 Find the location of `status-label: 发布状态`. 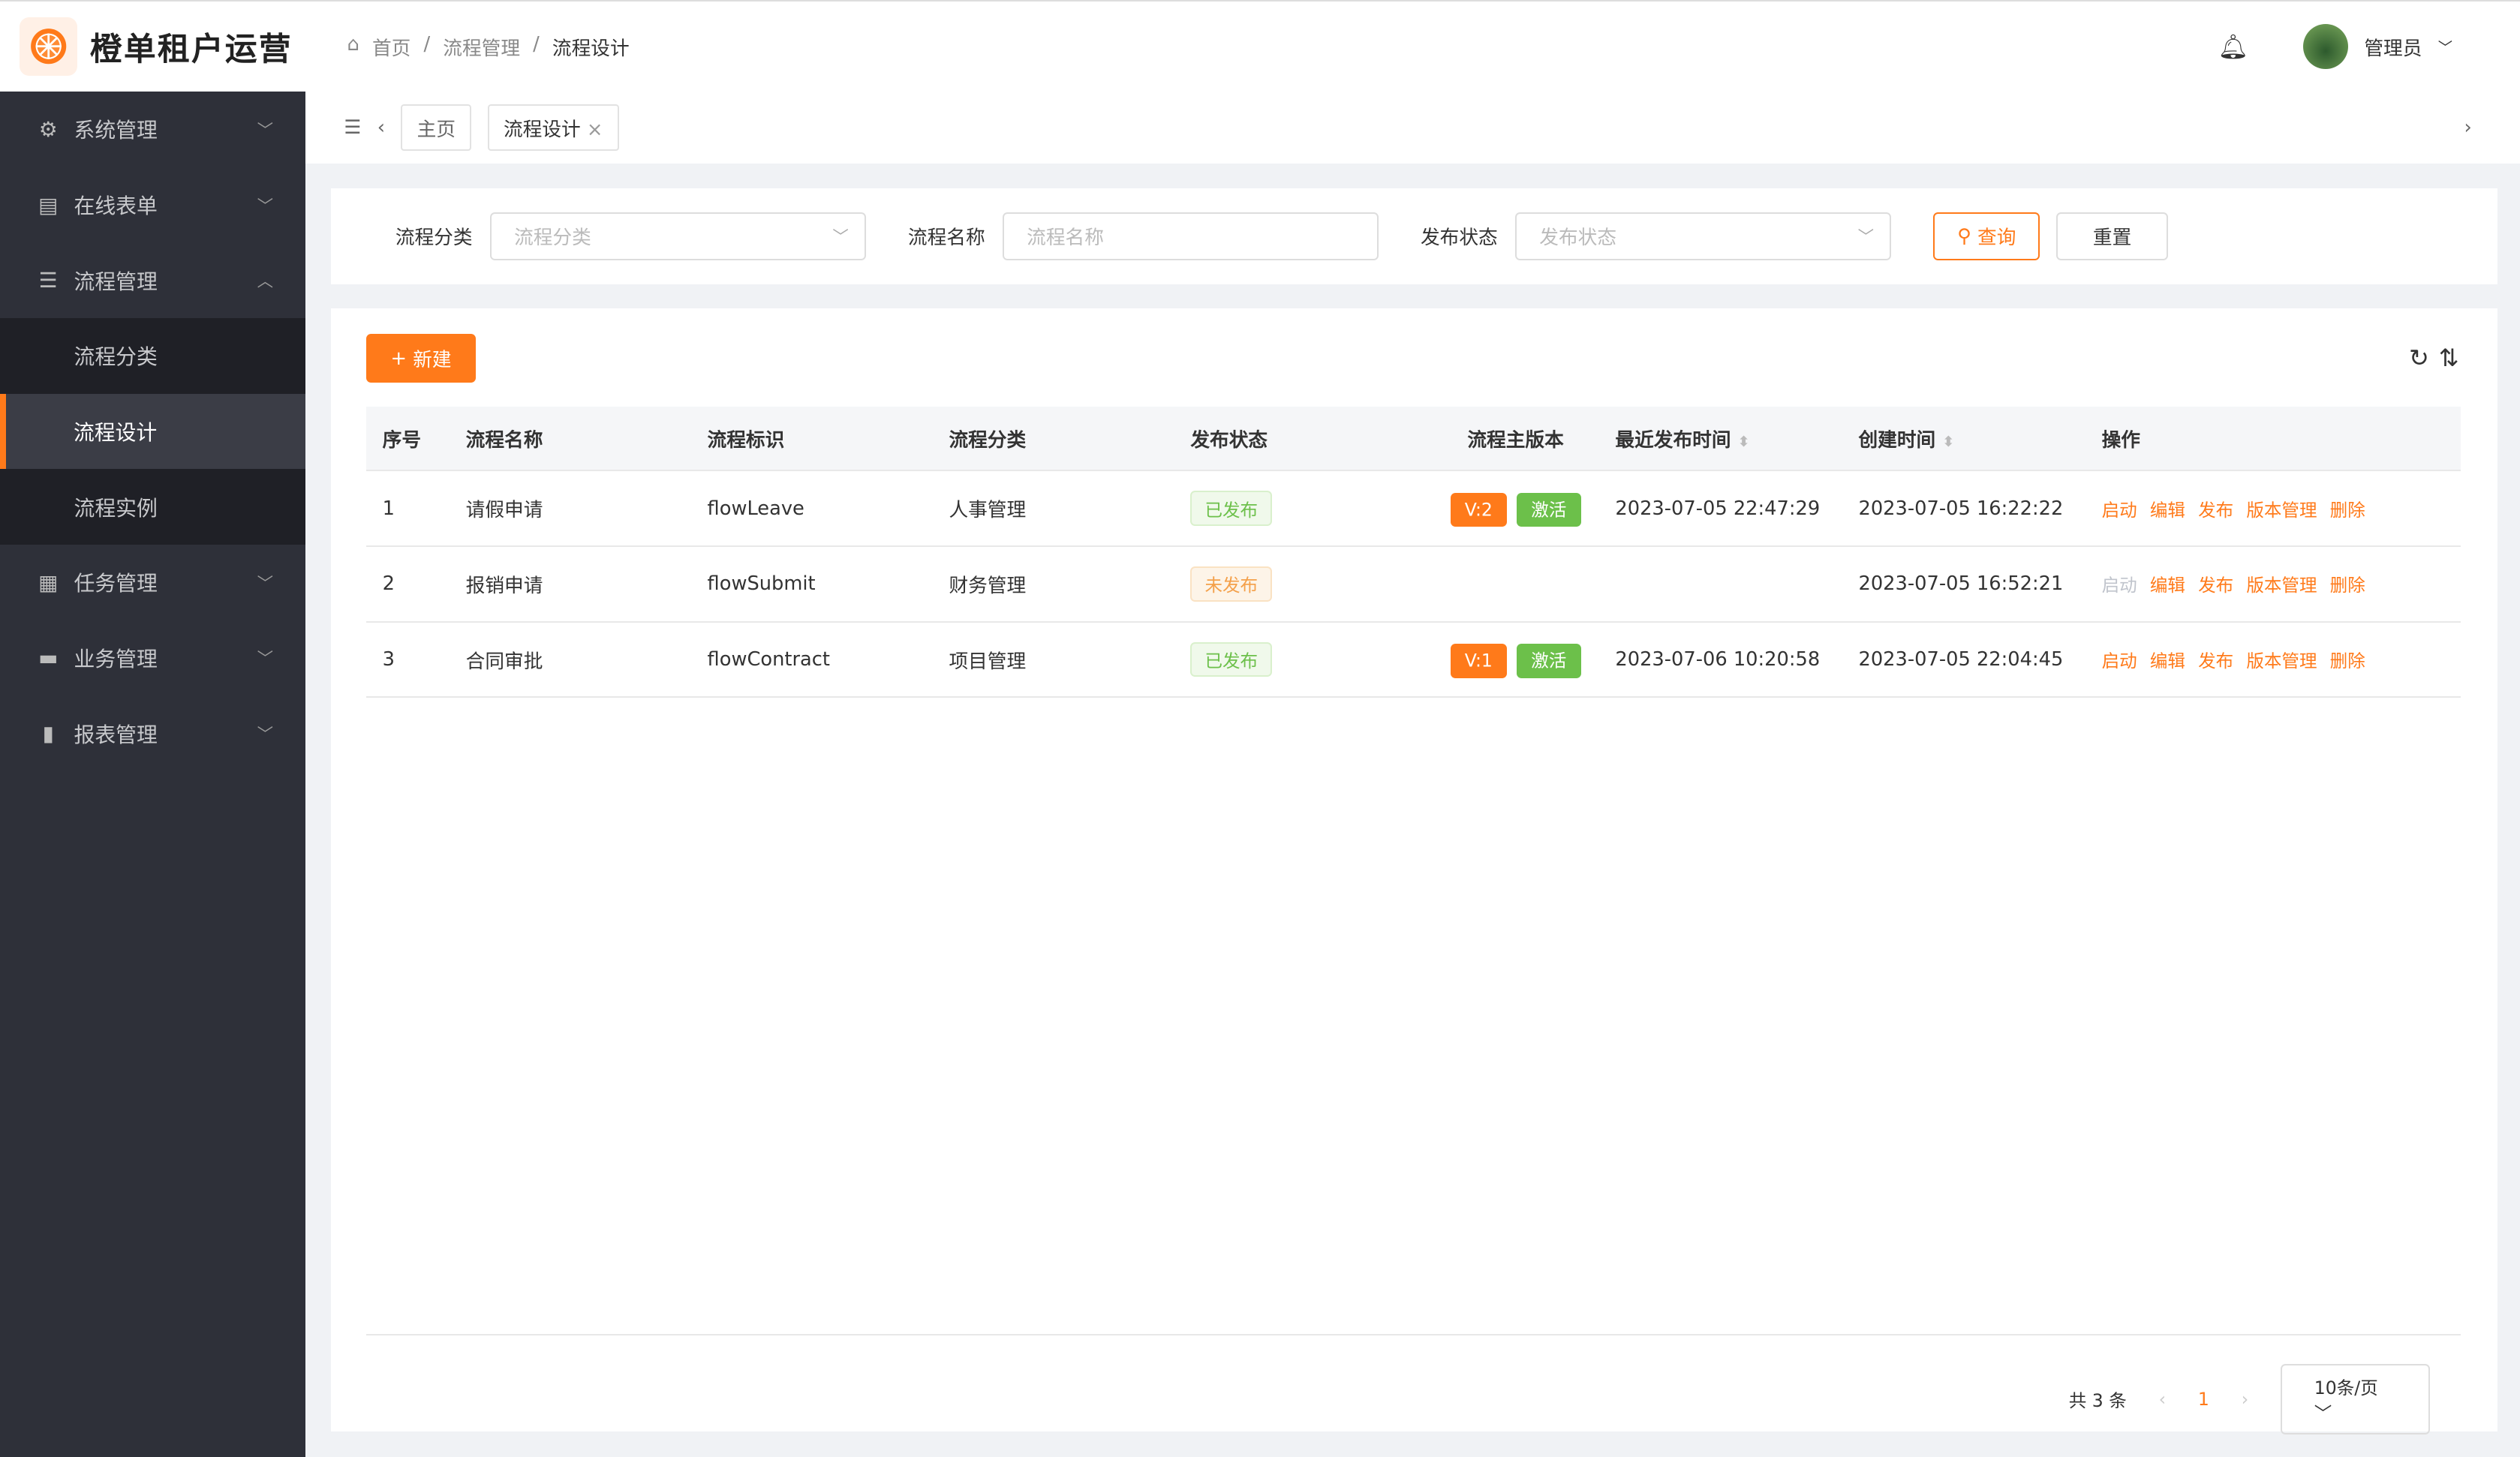

status-label: 发布状态 is located at coordinates (1459, 239).